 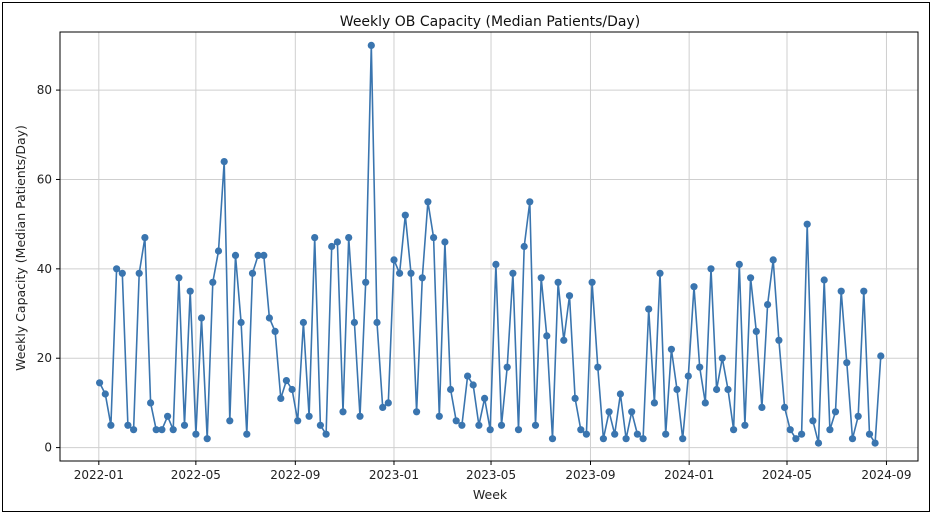 What do you see at coordinates (295, 475) in the screenshot?
I see `x-tick-label: 2022-09` at bounding box center [295, 475].